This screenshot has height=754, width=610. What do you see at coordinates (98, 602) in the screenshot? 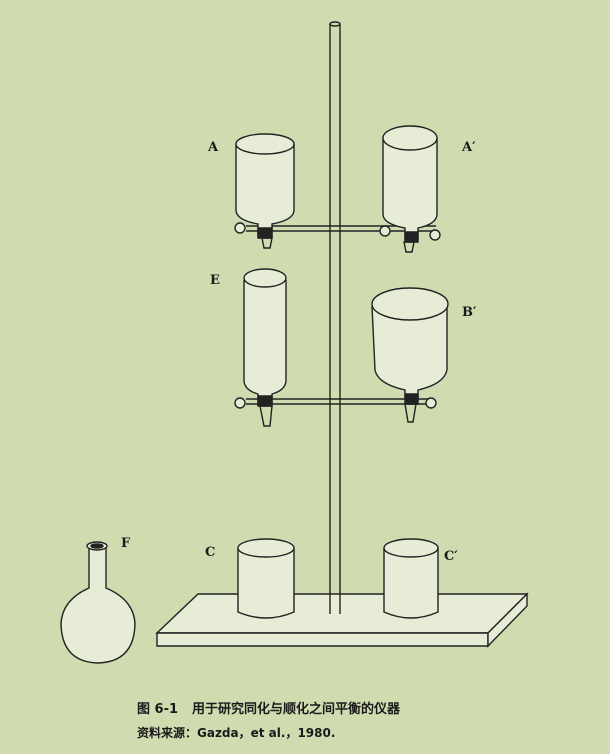
I see `flask-f` at bounding box center [98, 602].